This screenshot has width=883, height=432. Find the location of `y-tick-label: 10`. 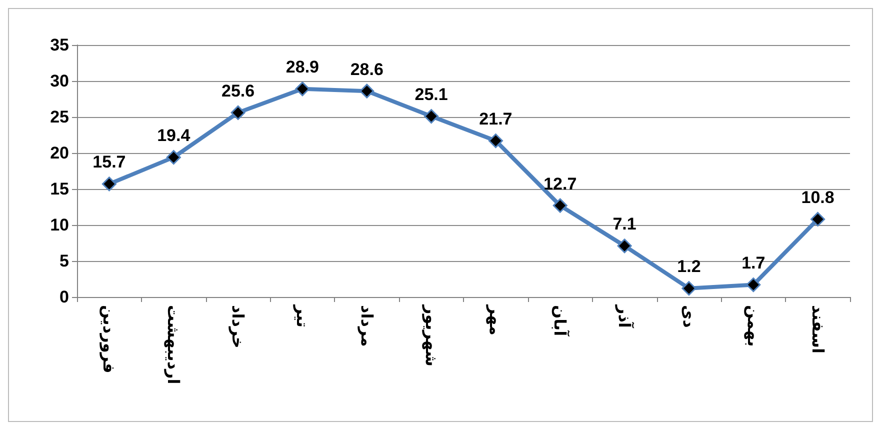

y-tick-label: 10 is located at coordinates (59, 225).